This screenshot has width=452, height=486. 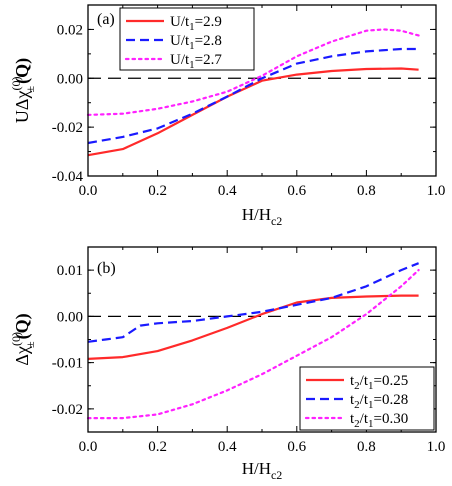 I want to click on legend-entry-label: t2/t1=0.30, so click(x=379, y=420).